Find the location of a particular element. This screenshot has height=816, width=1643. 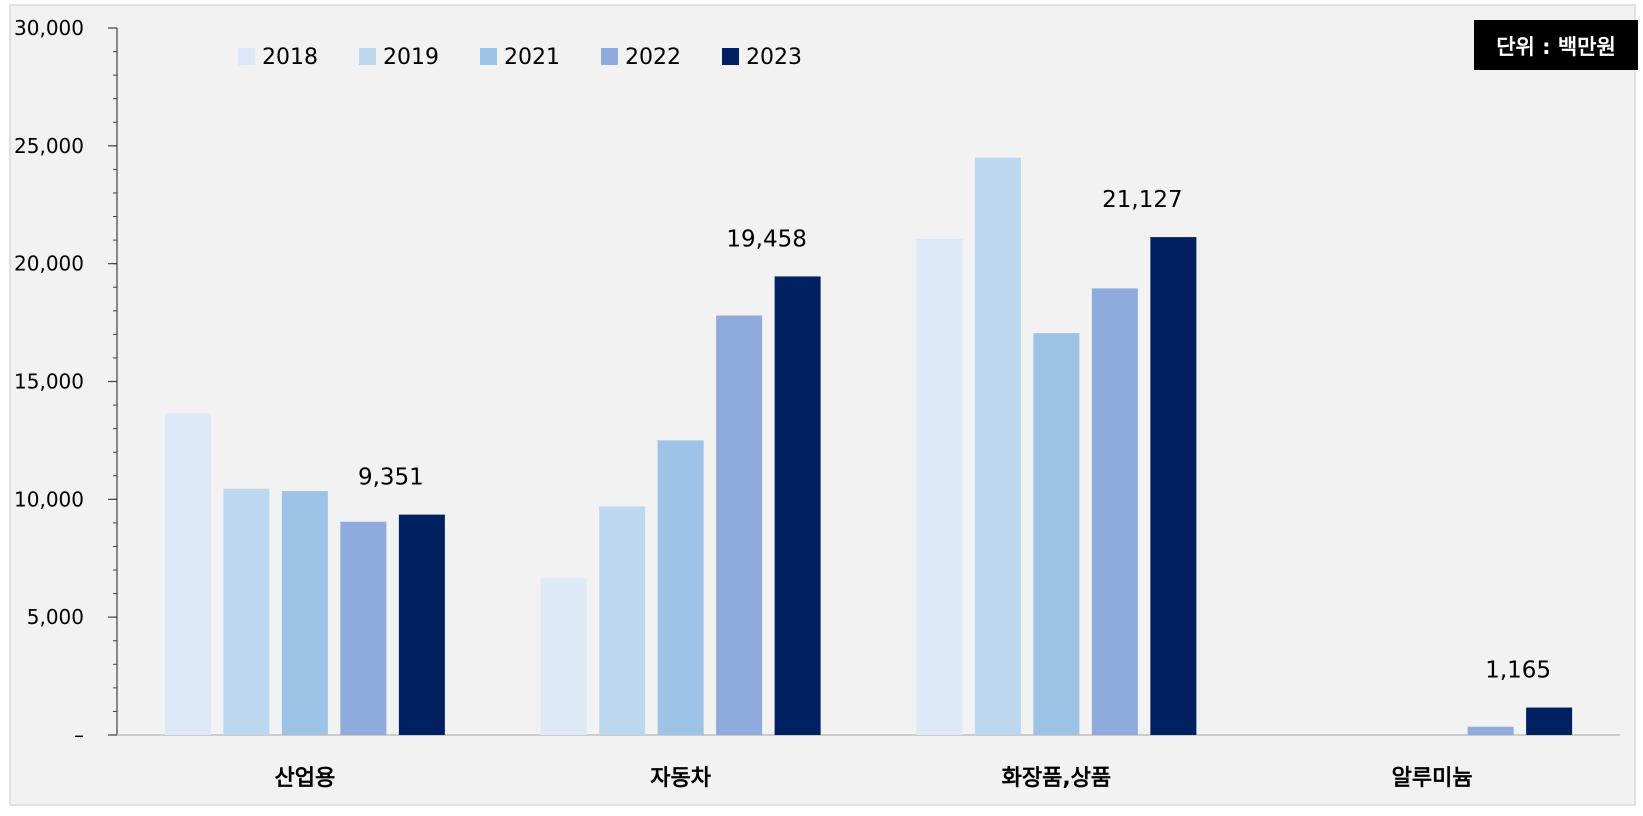

data-label: 19,458 is located at coordinates (766, 239).